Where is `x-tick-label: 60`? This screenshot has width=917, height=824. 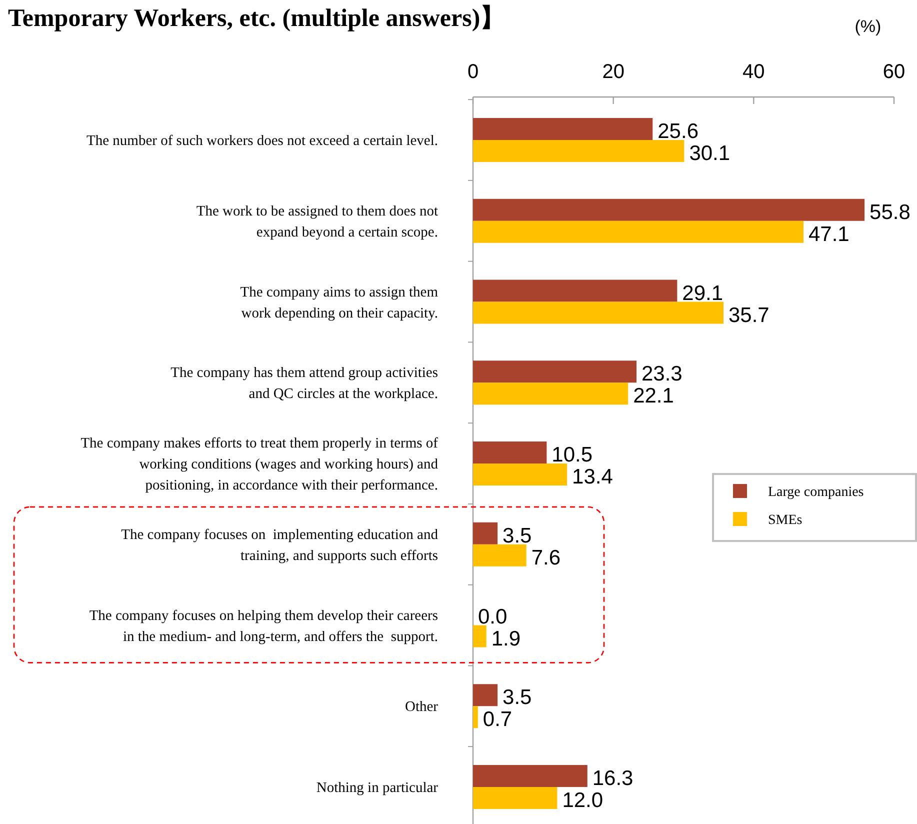
x-tick-label: 60 is located at coordinates (894, 72).